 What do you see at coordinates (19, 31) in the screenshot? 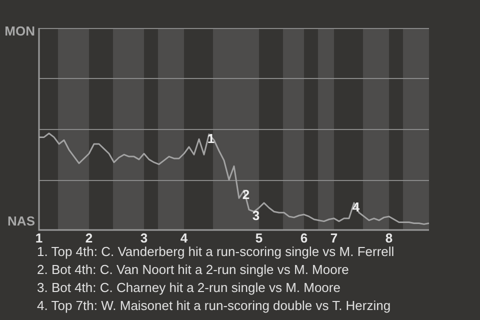
I see `text: MON` at bounding box center [19, 31].